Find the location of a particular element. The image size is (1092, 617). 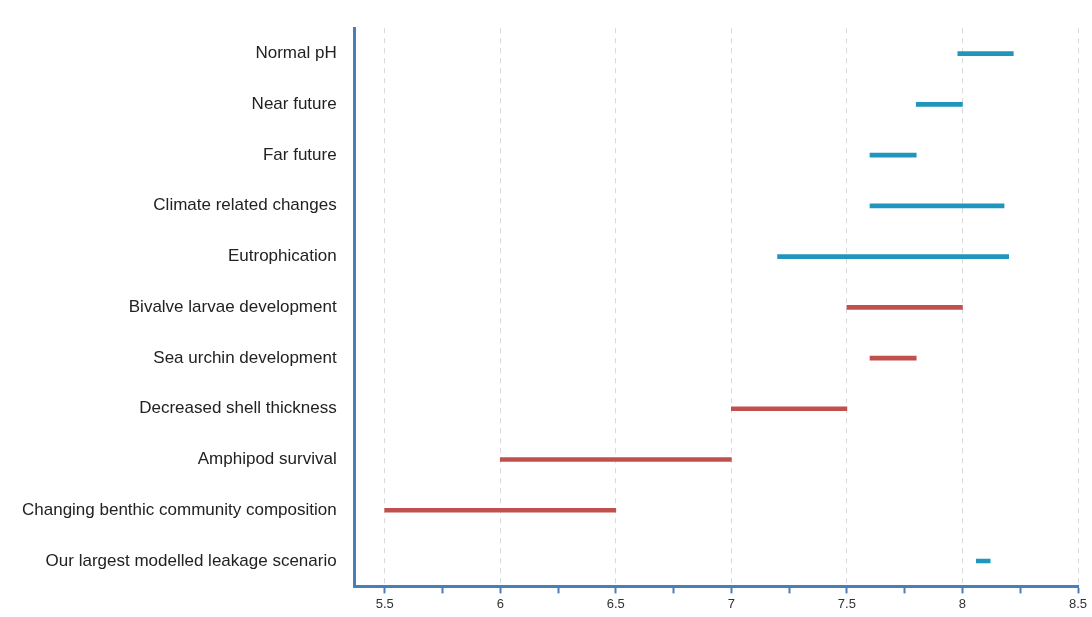

x-tick-label: 6.5 is located at coordinates (615, 603).